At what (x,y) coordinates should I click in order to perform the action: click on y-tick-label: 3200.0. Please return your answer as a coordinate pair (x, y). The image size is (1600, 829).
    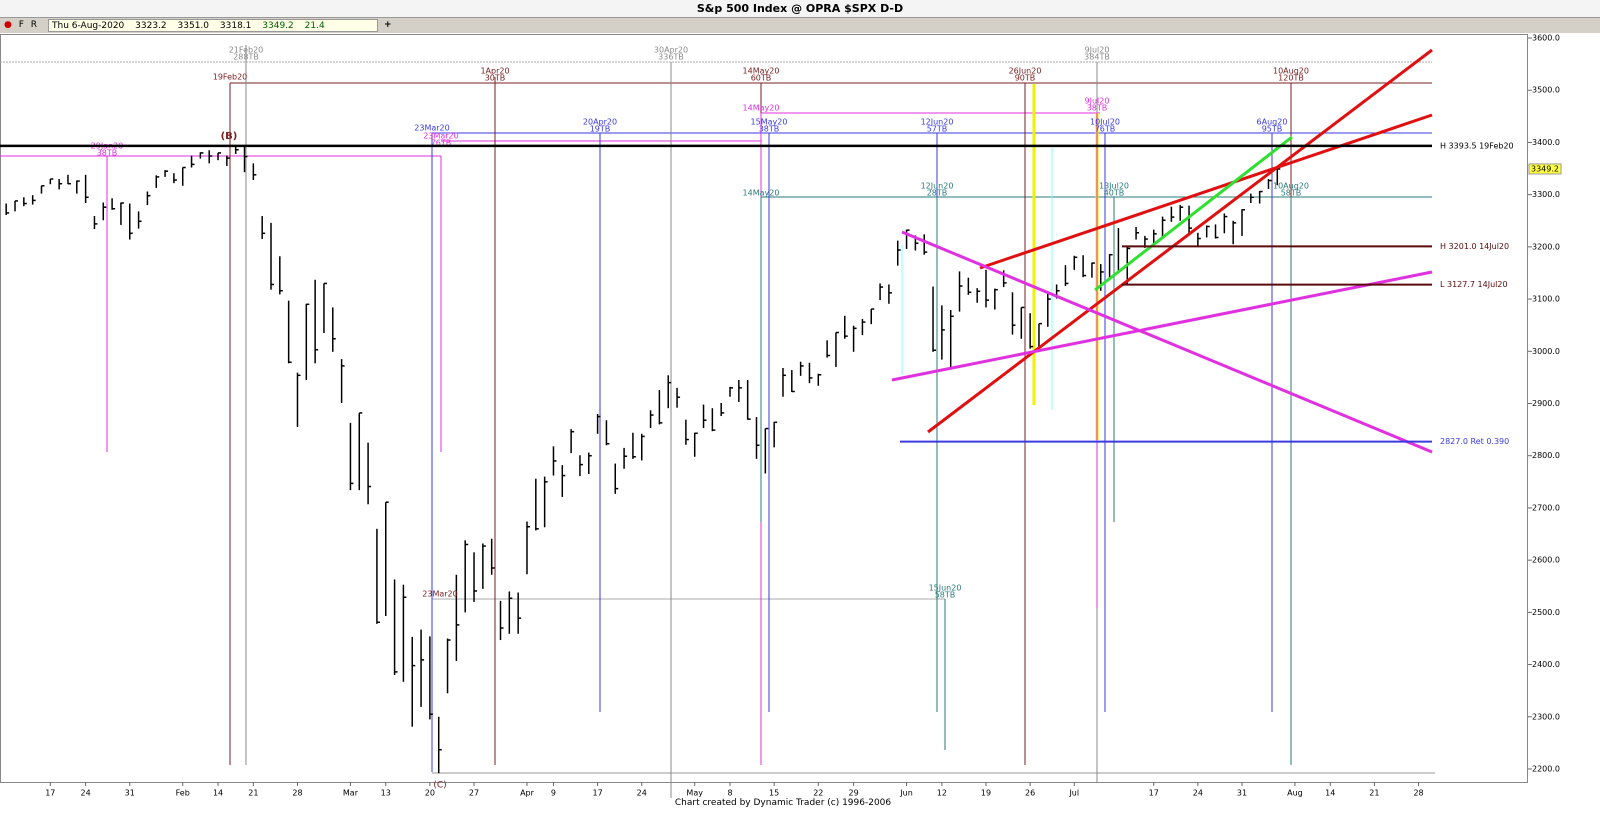
    Looking at the image, I should click on (1546, 246).